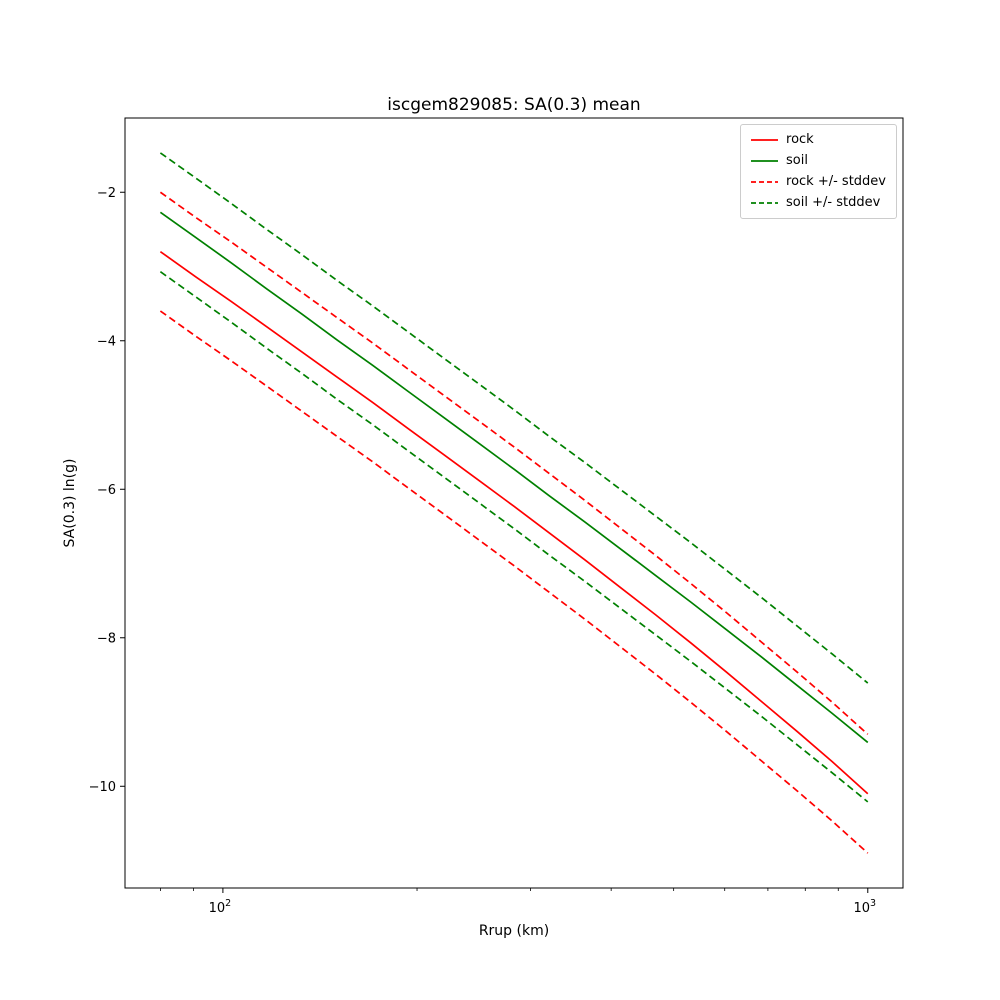 Image resolution: width=1000 pixels, height=1000 pixels. Describe the element at coordinates (818, 140) in the screenshot. I see `legend-item-rock: rock` at that location.